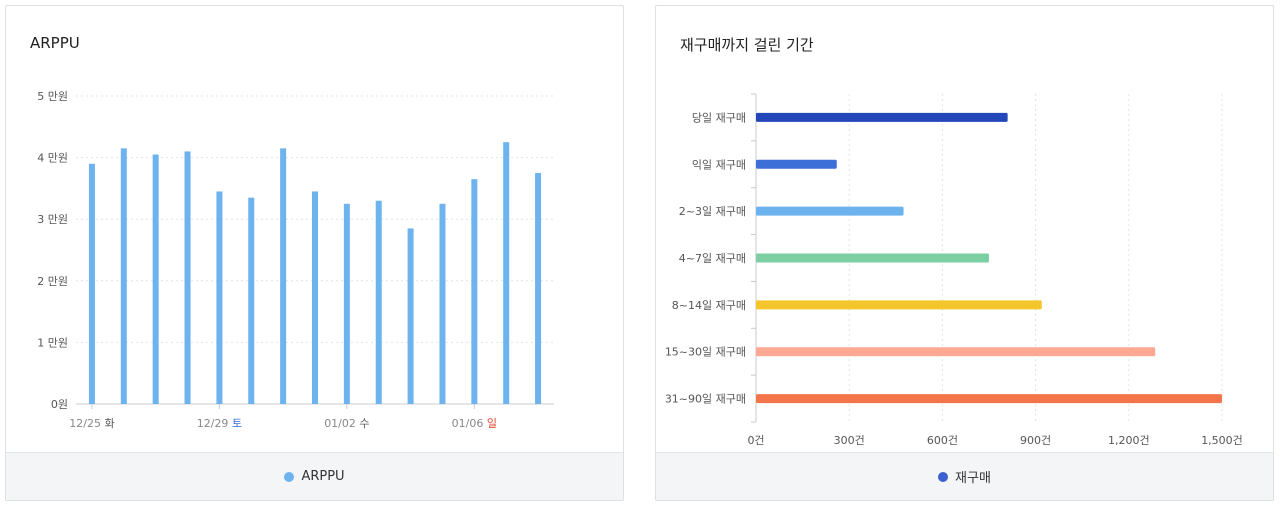  Describe the element at coordinates (1035, 440) in the screenshot. I see `x-tick-label: 900건` at that location.